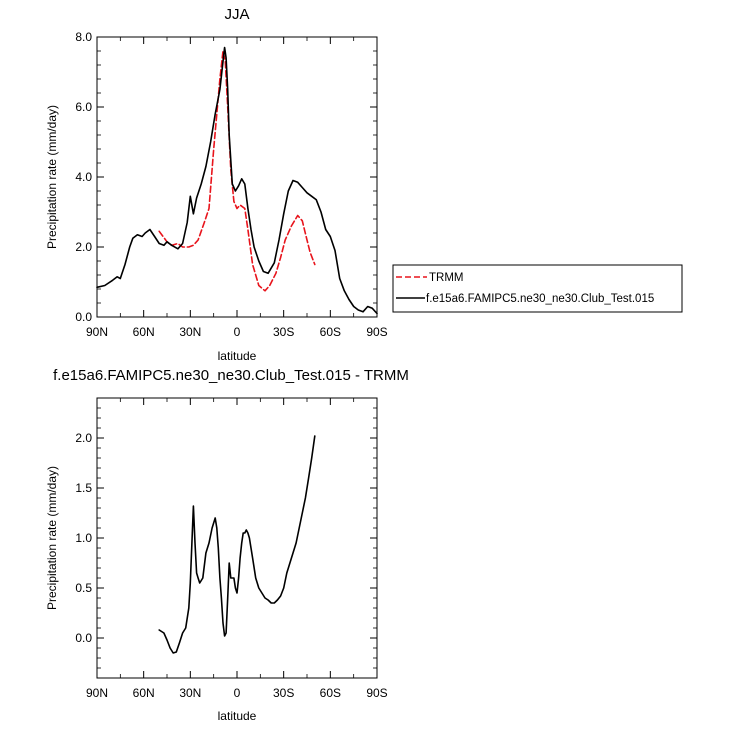 Image resolution: width=729 pixels, height=729 pixels. What do you see at coordinates (83, 588) in the screenshot?
I see `bottom-y-tick-label: 0.5` at bounding box center [83, 588].